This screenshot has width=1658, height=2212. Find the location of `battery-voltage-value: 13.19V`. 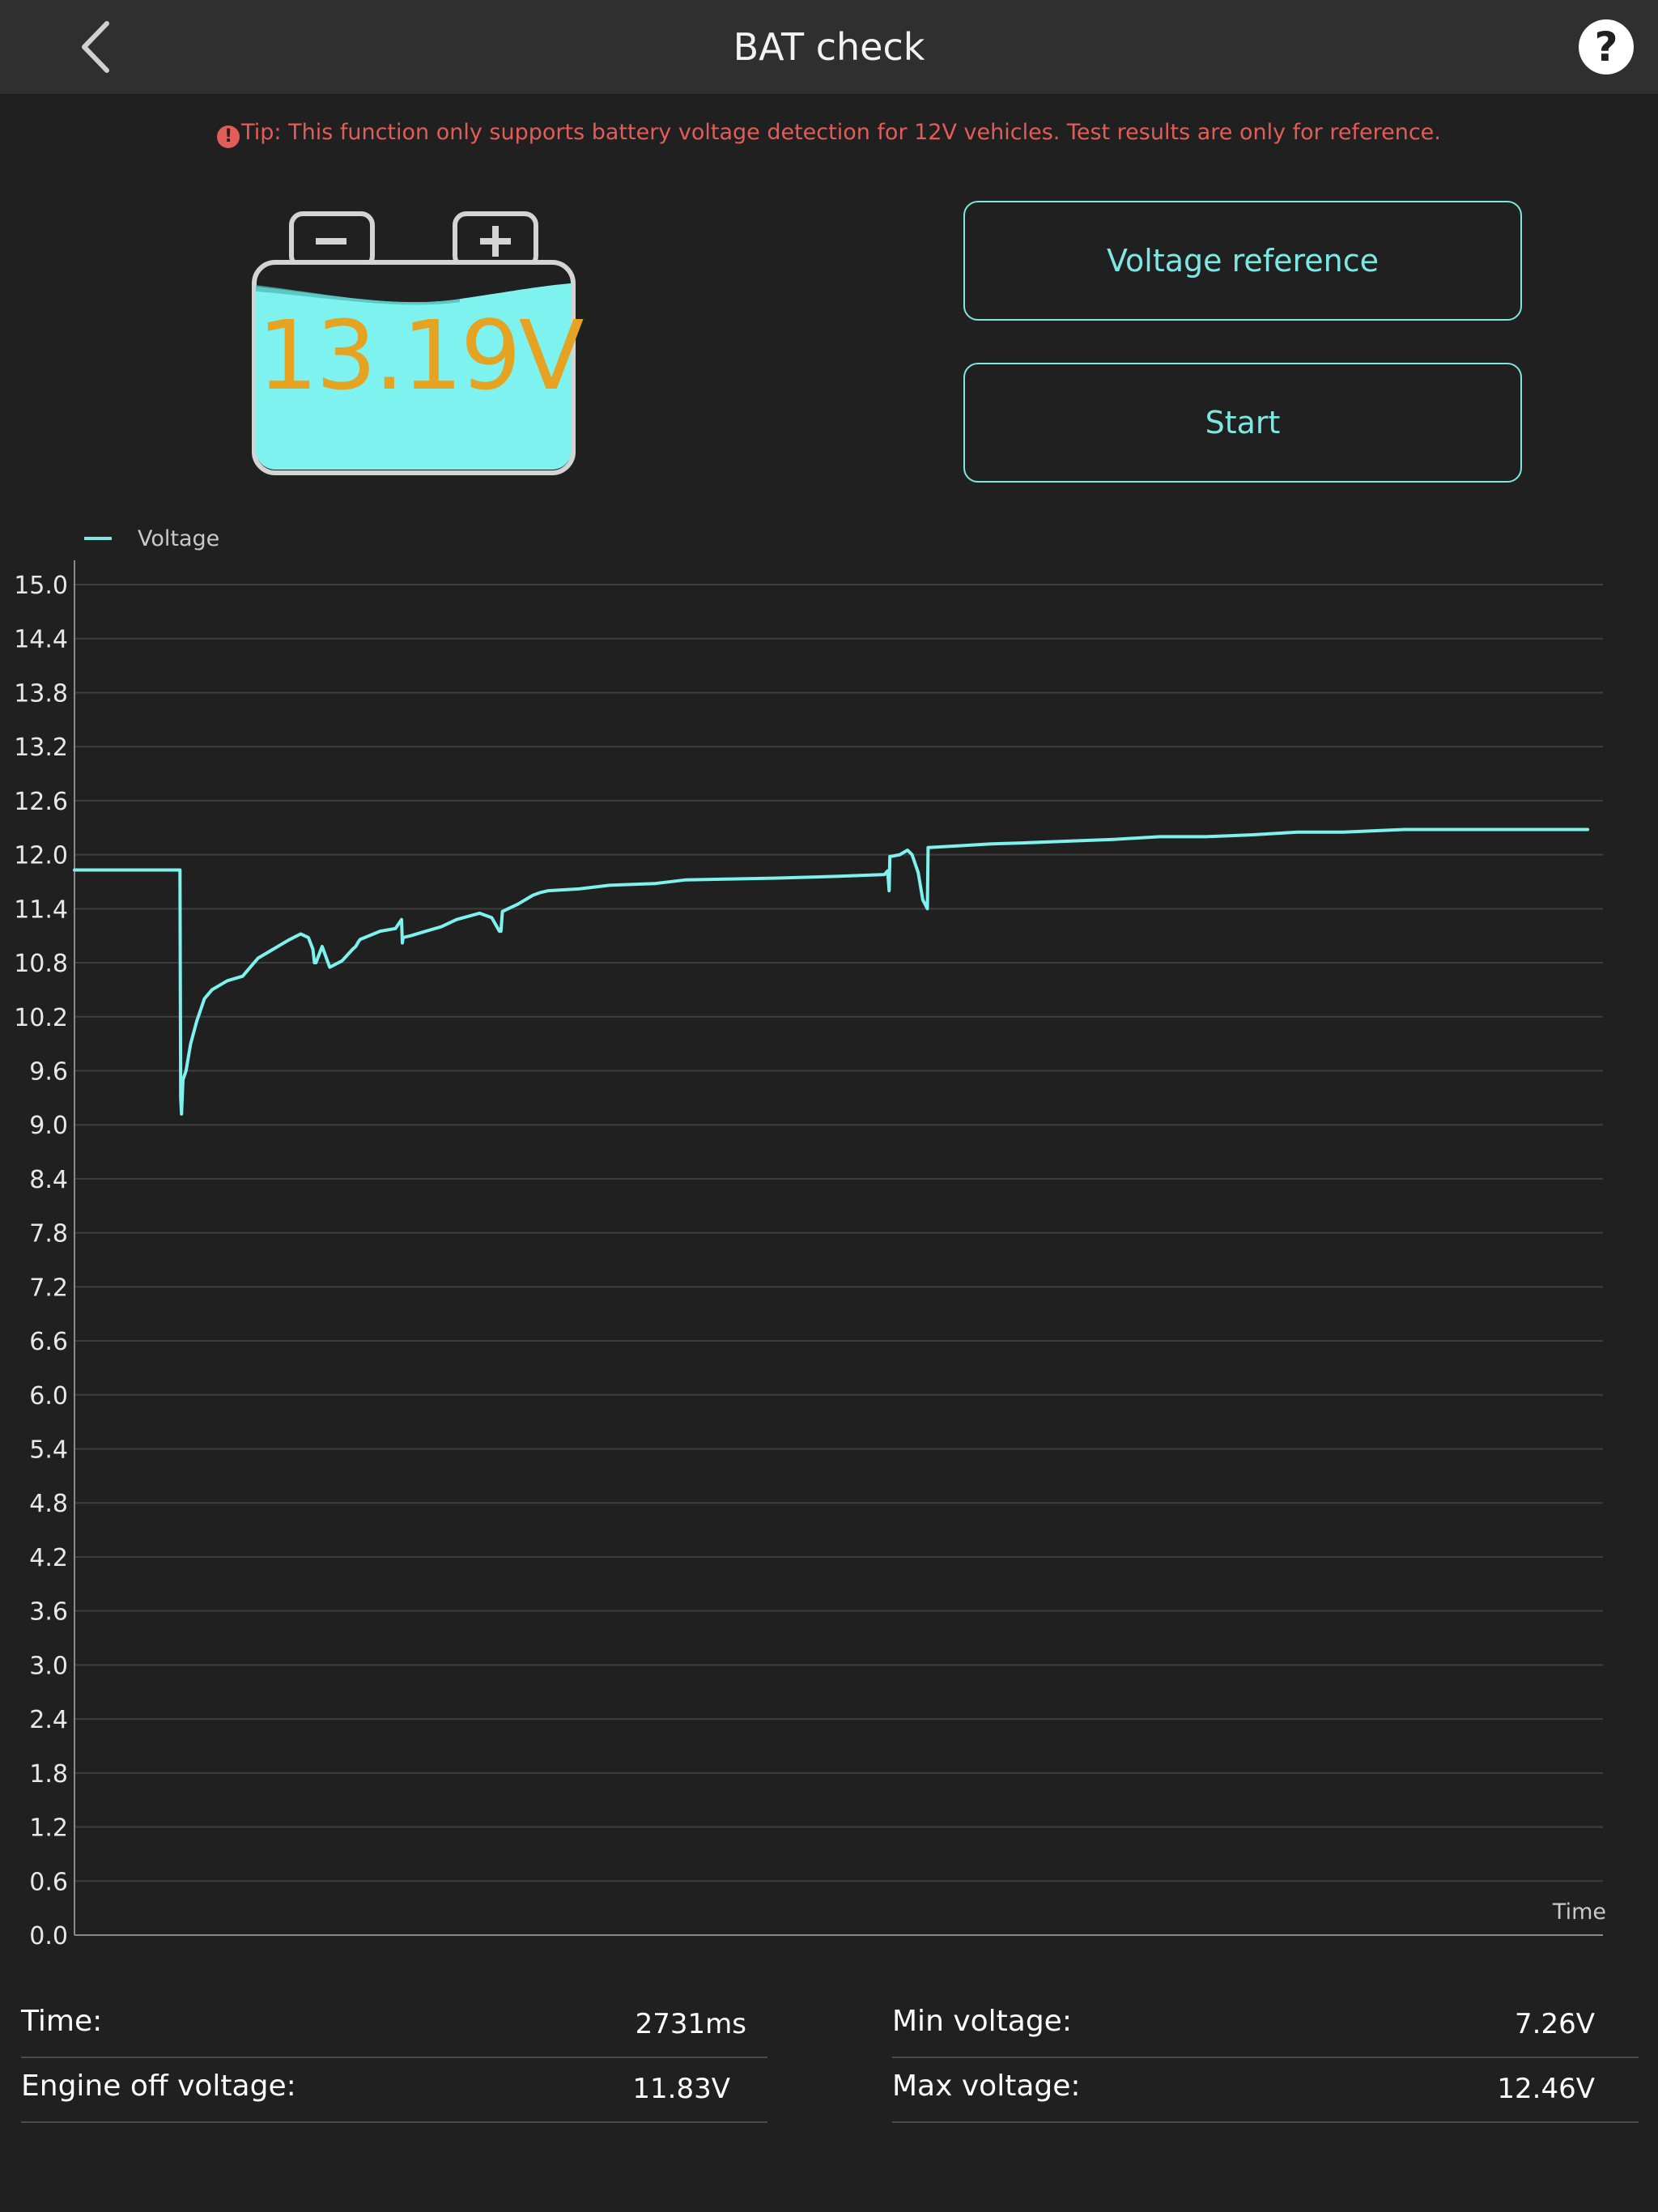

battery-voltage-value: 13.19V is located at coordinates (421, 356).